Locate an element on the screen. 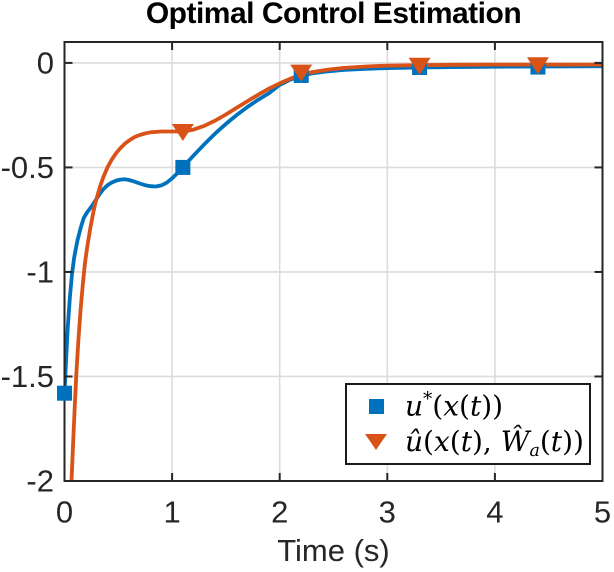 This screenshot has width=614, height=572. legend-label-segment: * is located at coordinates (428, 400).